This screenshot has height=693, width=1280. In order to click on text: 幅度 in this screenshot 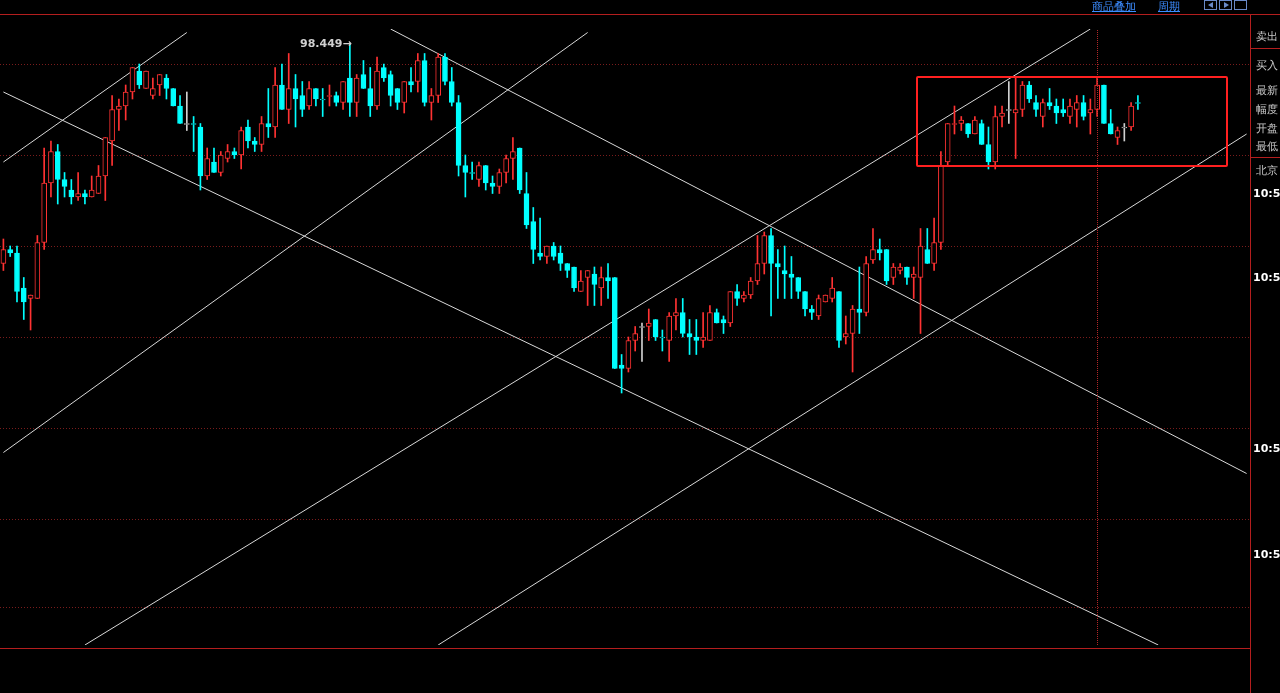, I will do `click(1267, 109)`.